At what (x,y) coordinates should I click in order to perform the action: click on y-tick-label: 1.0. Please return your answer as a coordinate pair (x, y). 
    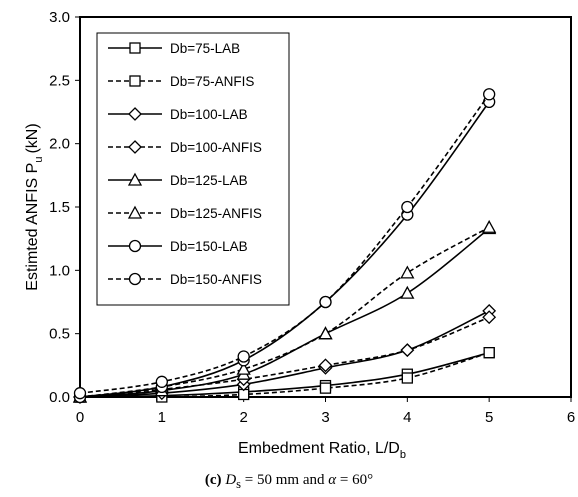
    Looking at the image, I should click on (59, 270).